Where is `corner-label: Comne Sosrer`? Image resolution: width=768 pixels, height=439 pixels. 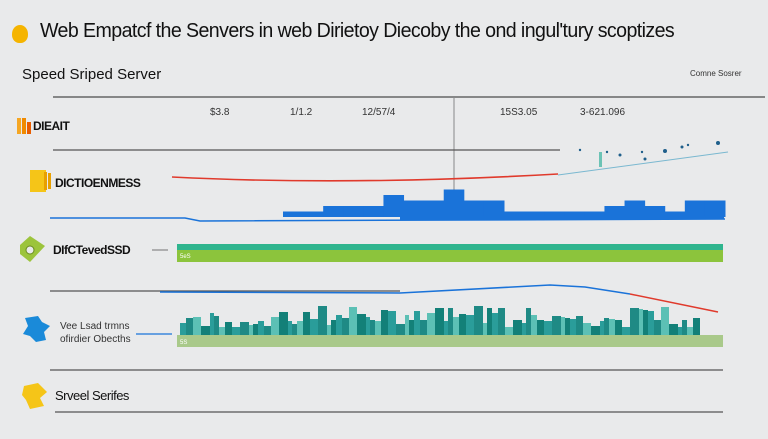 corner-label: Comne Sosrer is located at coordinates (716, 73).